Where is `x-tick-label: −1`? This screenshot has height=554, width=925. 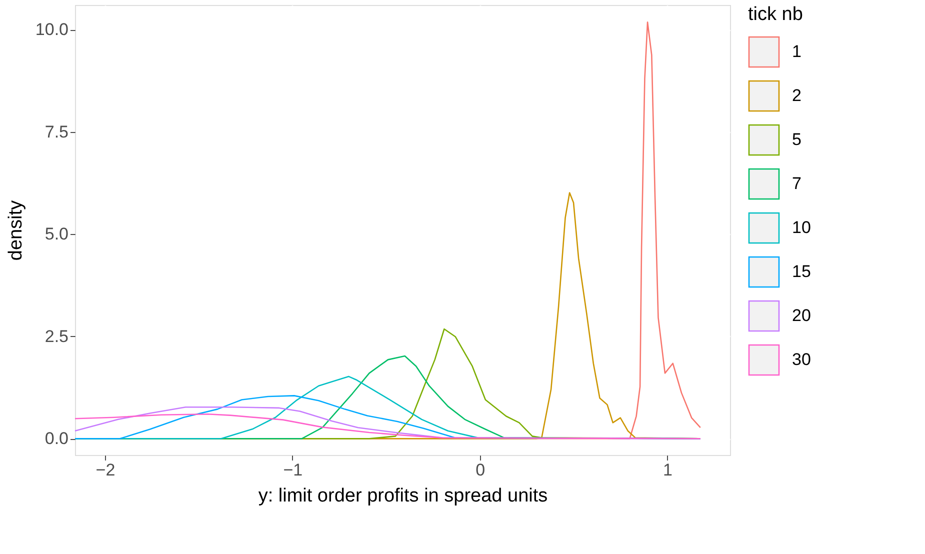
x-tick-label: −1 is located at coordinates (293, 470).